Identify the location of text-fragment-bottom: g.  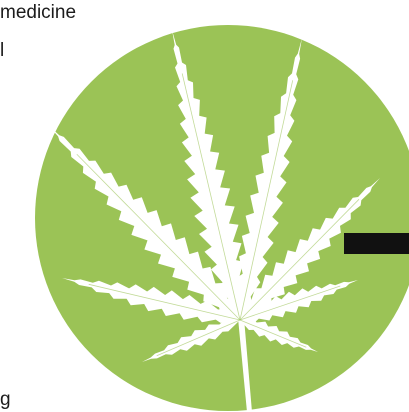
(5, 399).